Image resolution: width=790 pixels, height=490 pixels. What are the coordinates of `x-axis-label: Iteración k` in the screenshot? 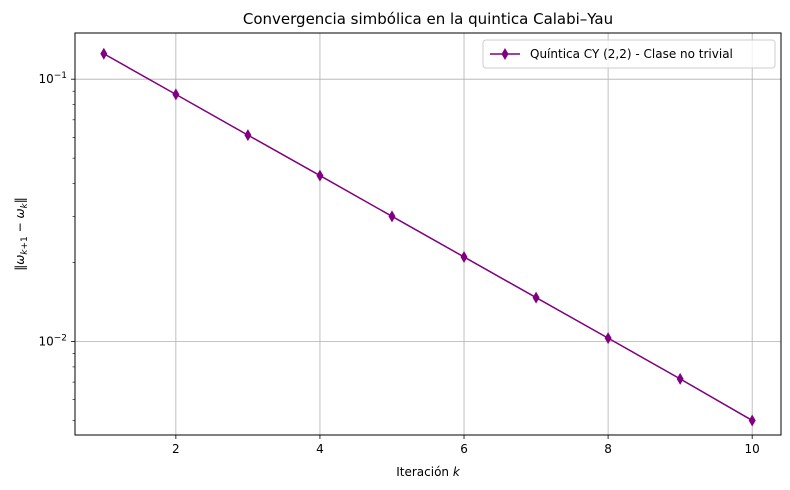 It's located at (428, 472).